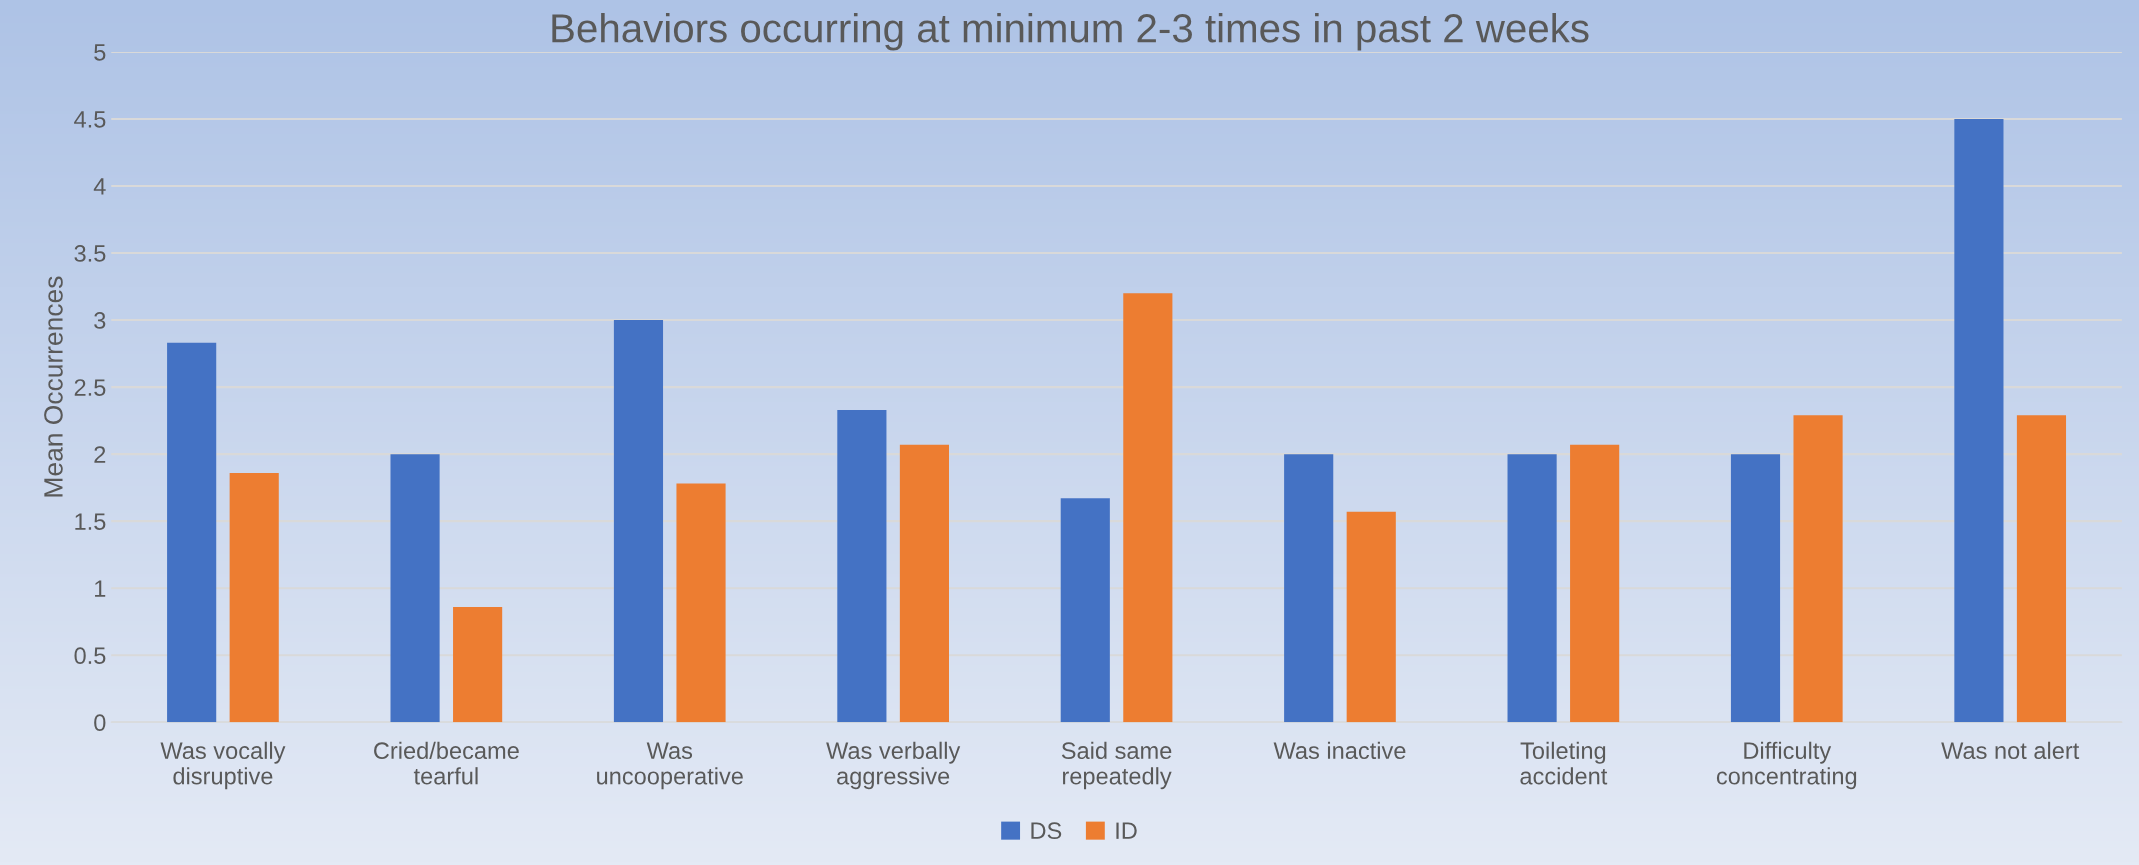 This screenshot has width=2139, height=865. I want to click on x-tick-label: Difficulty concentrating, so click(1786, 765).